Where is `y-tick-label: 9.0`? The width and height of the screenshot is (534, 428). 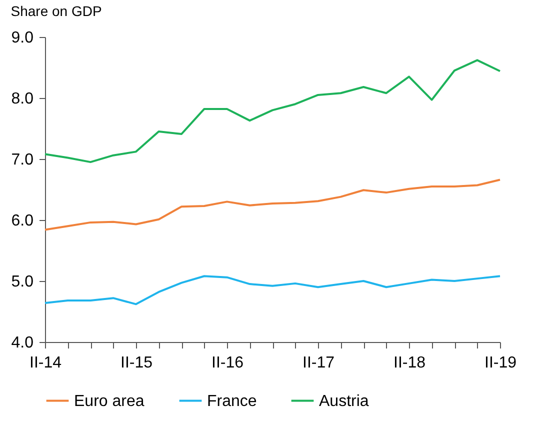 y-tick-label: 9.0 is located at coordinates (22, 38).